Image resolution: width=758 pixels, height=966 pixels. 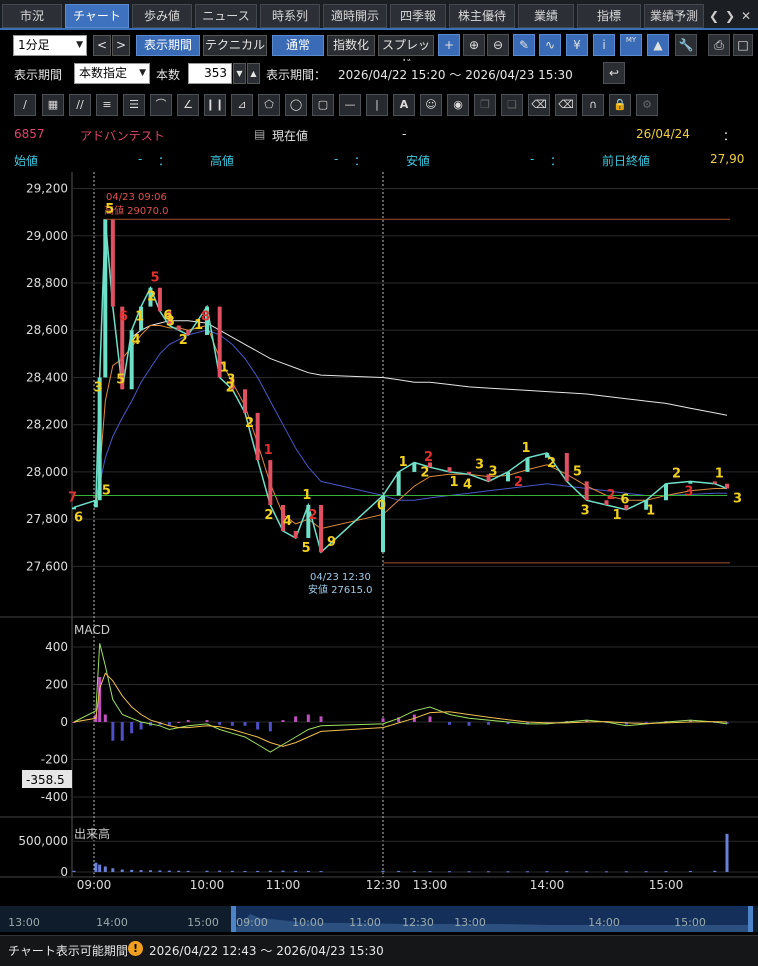 What do you see at coordinates (269, 105) in the screenshot?
I see `pentagon-icon: ⬠` at bounding box center [269, 105].